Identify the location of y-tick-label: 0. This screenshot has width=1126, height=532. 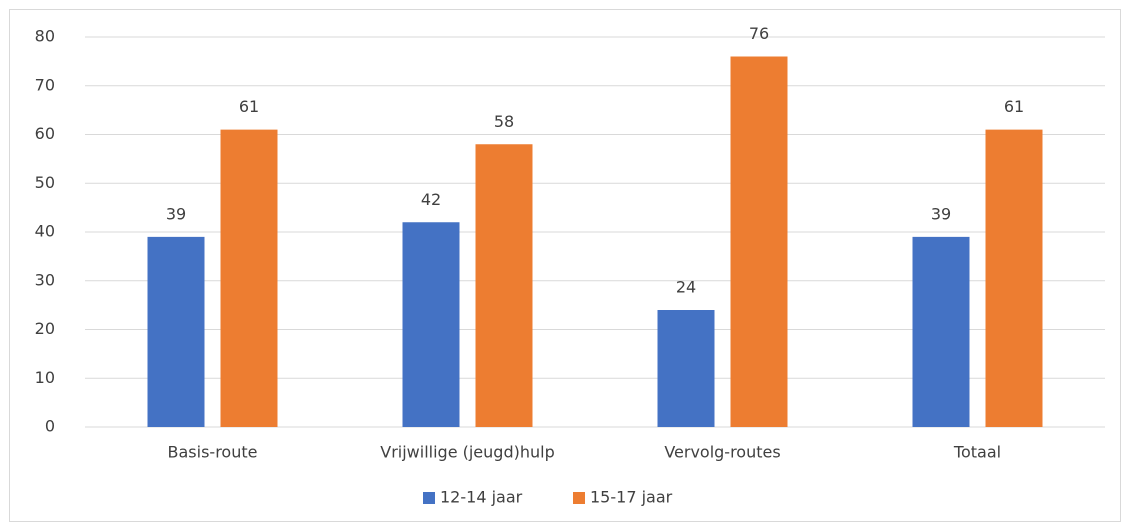
(50, 426).